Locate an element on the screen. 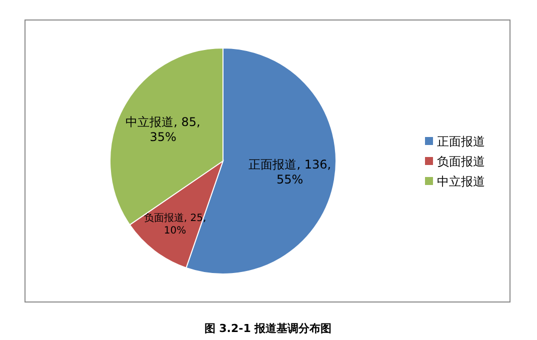 The height and width of the screenshot is (340, 537). caption: 图 3.2-1 报道基调分布图 is located at coordinates (268, 328).